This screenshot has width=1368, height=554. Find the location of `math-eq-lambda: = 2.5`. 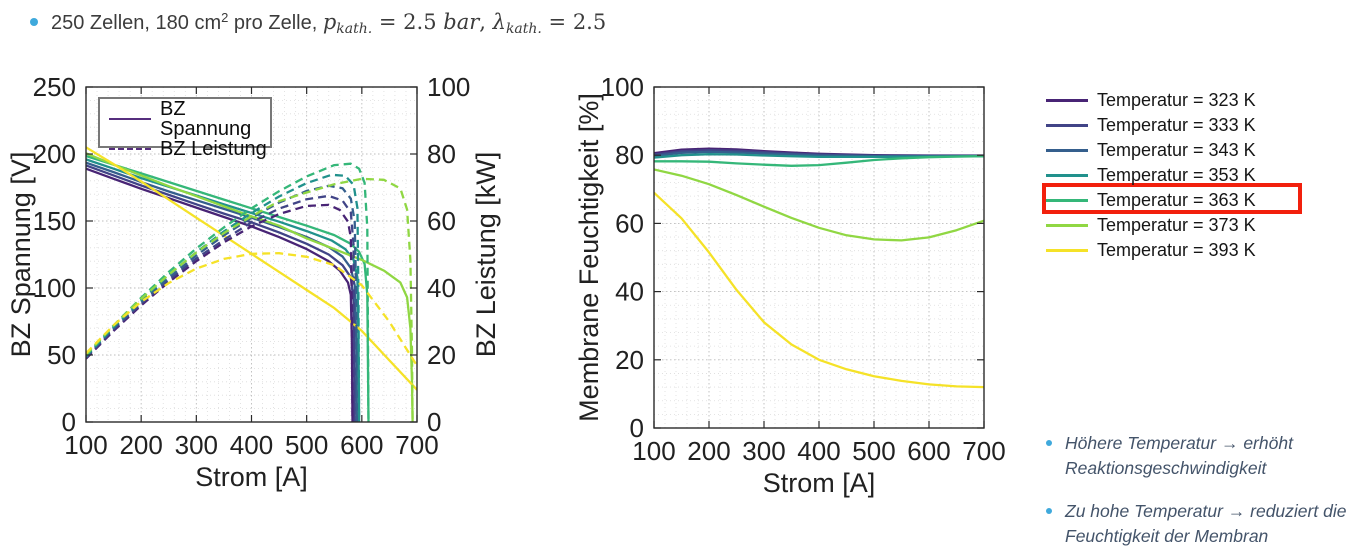

math-eq-lambda: = 2.5 is located at coordinates (574, 22).